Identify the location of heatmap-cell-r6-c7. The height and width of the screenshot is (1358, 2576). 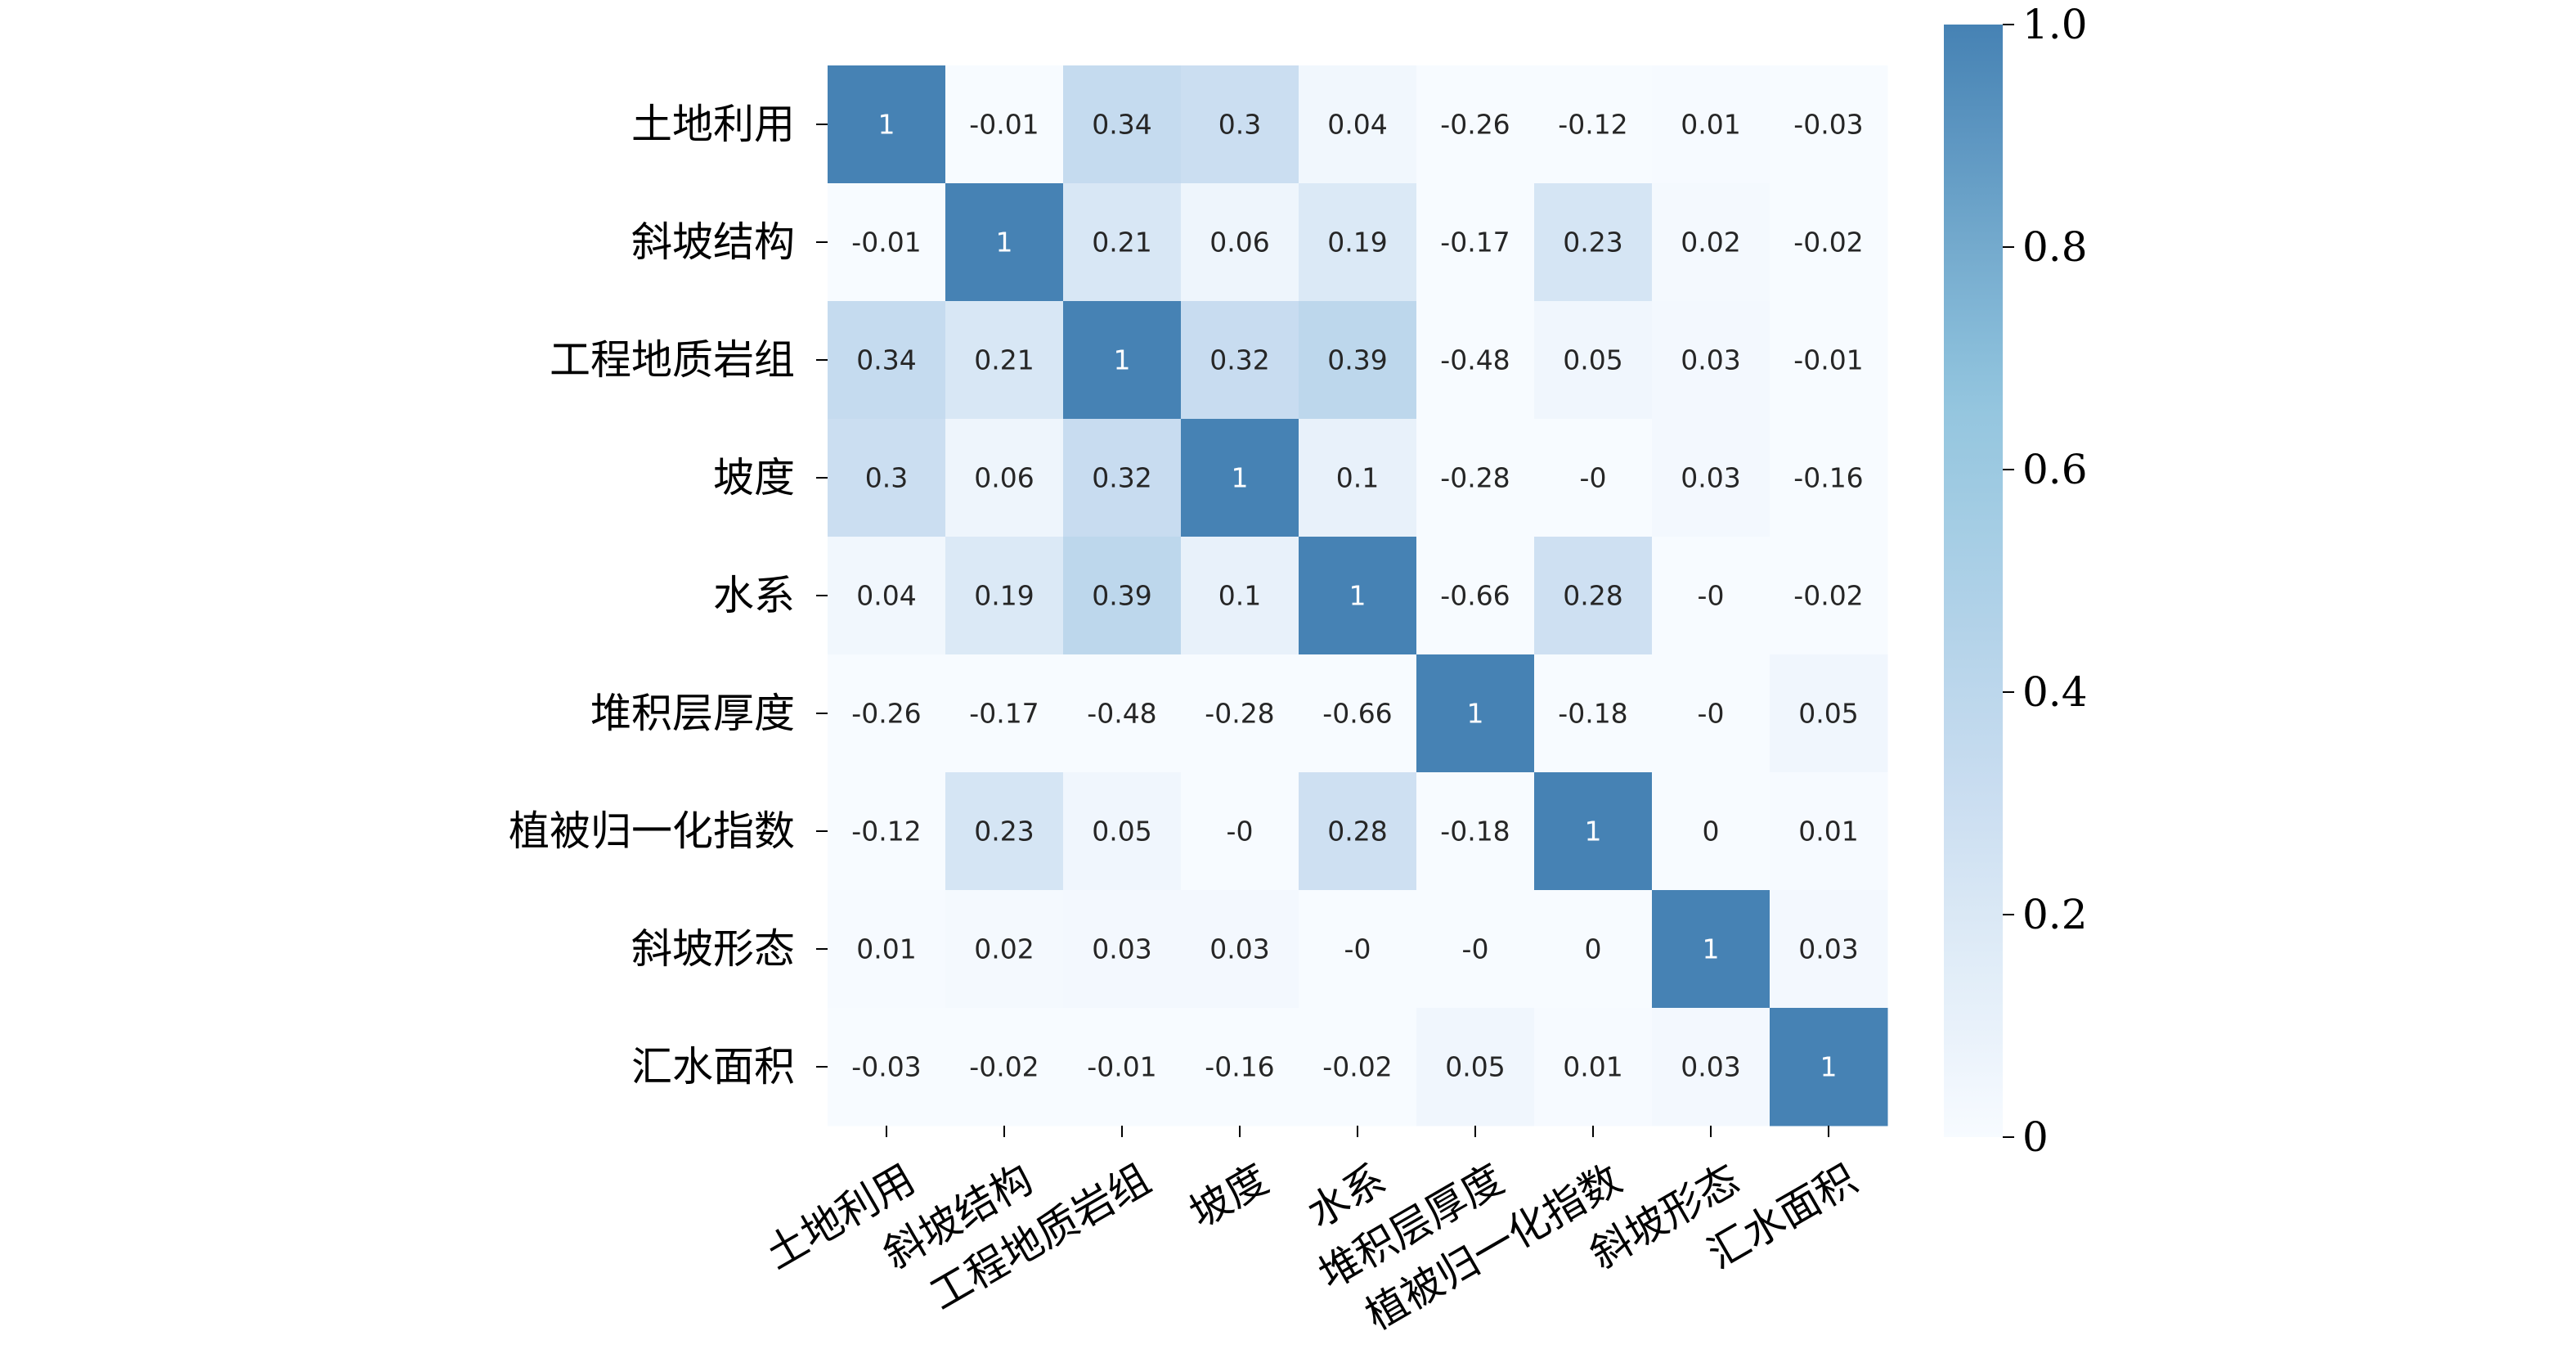
(1711, 832).